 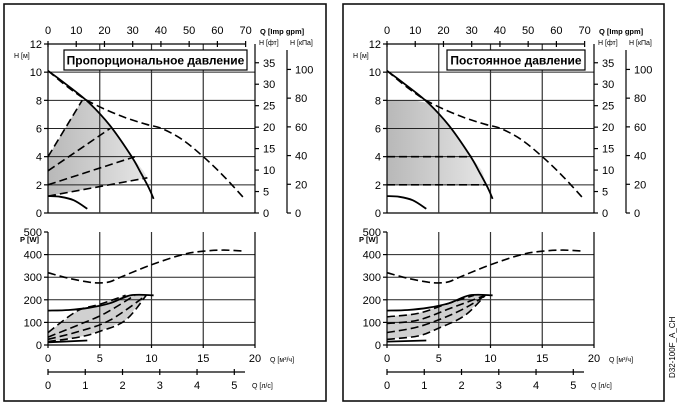 I want to click on top-tick-label: 20, so click(x=104, y=31).